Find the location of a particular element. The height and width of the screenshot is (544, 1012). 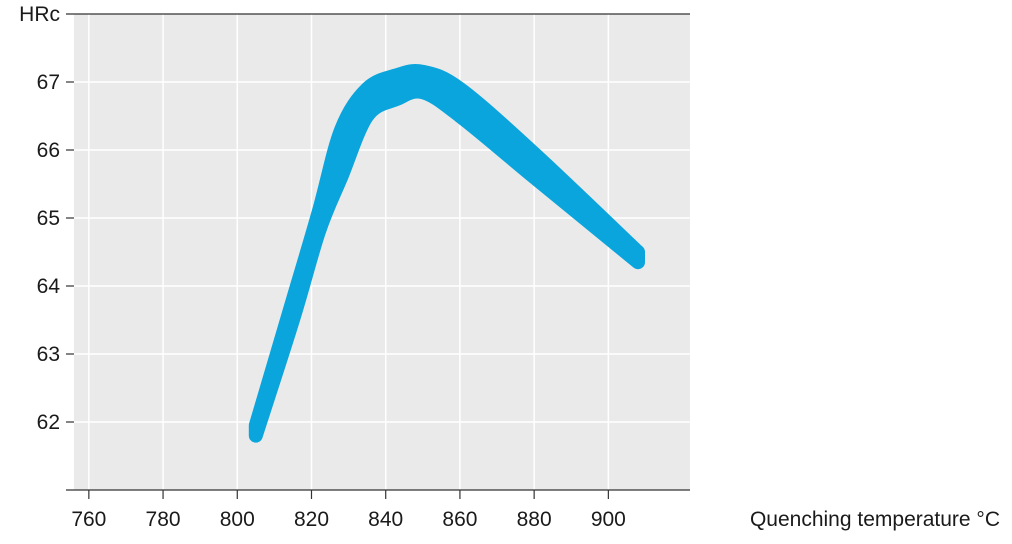

y-tick-label: 67 is located at coordinates (48, 82).